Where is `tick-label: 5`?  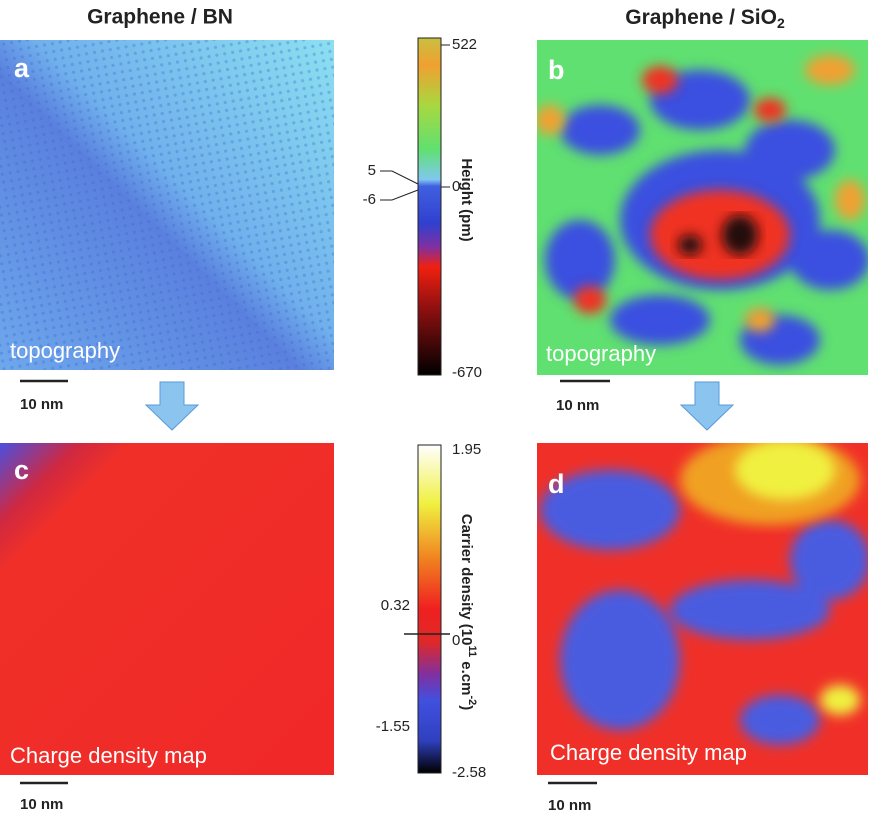 tick-label: 5 is located at coordinates (372, 170).